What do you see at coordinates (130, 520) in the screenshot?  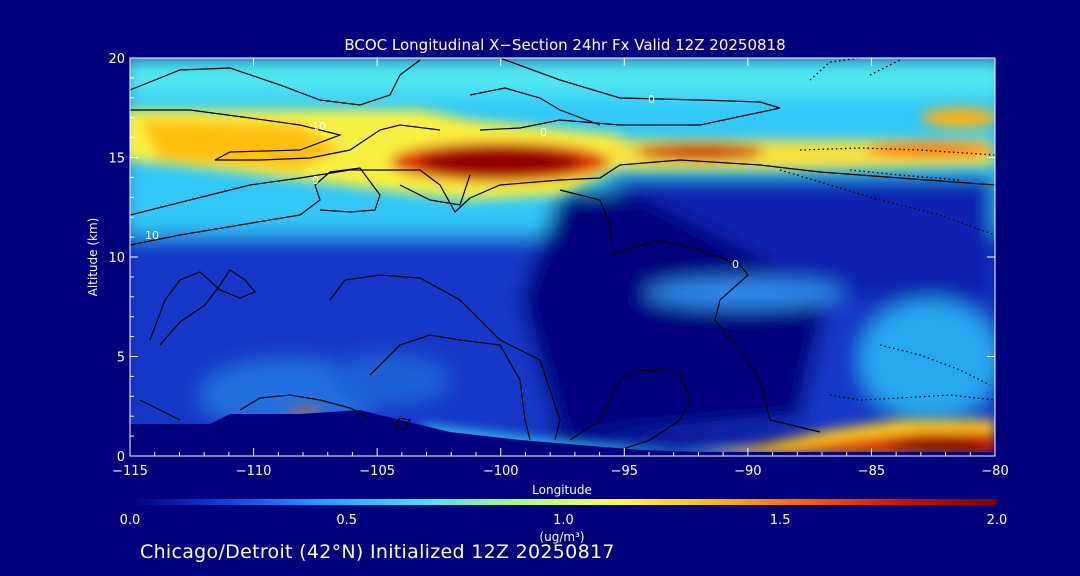 I see `colorbar-tick-label: 0.0` at bounding box center [130, 520].